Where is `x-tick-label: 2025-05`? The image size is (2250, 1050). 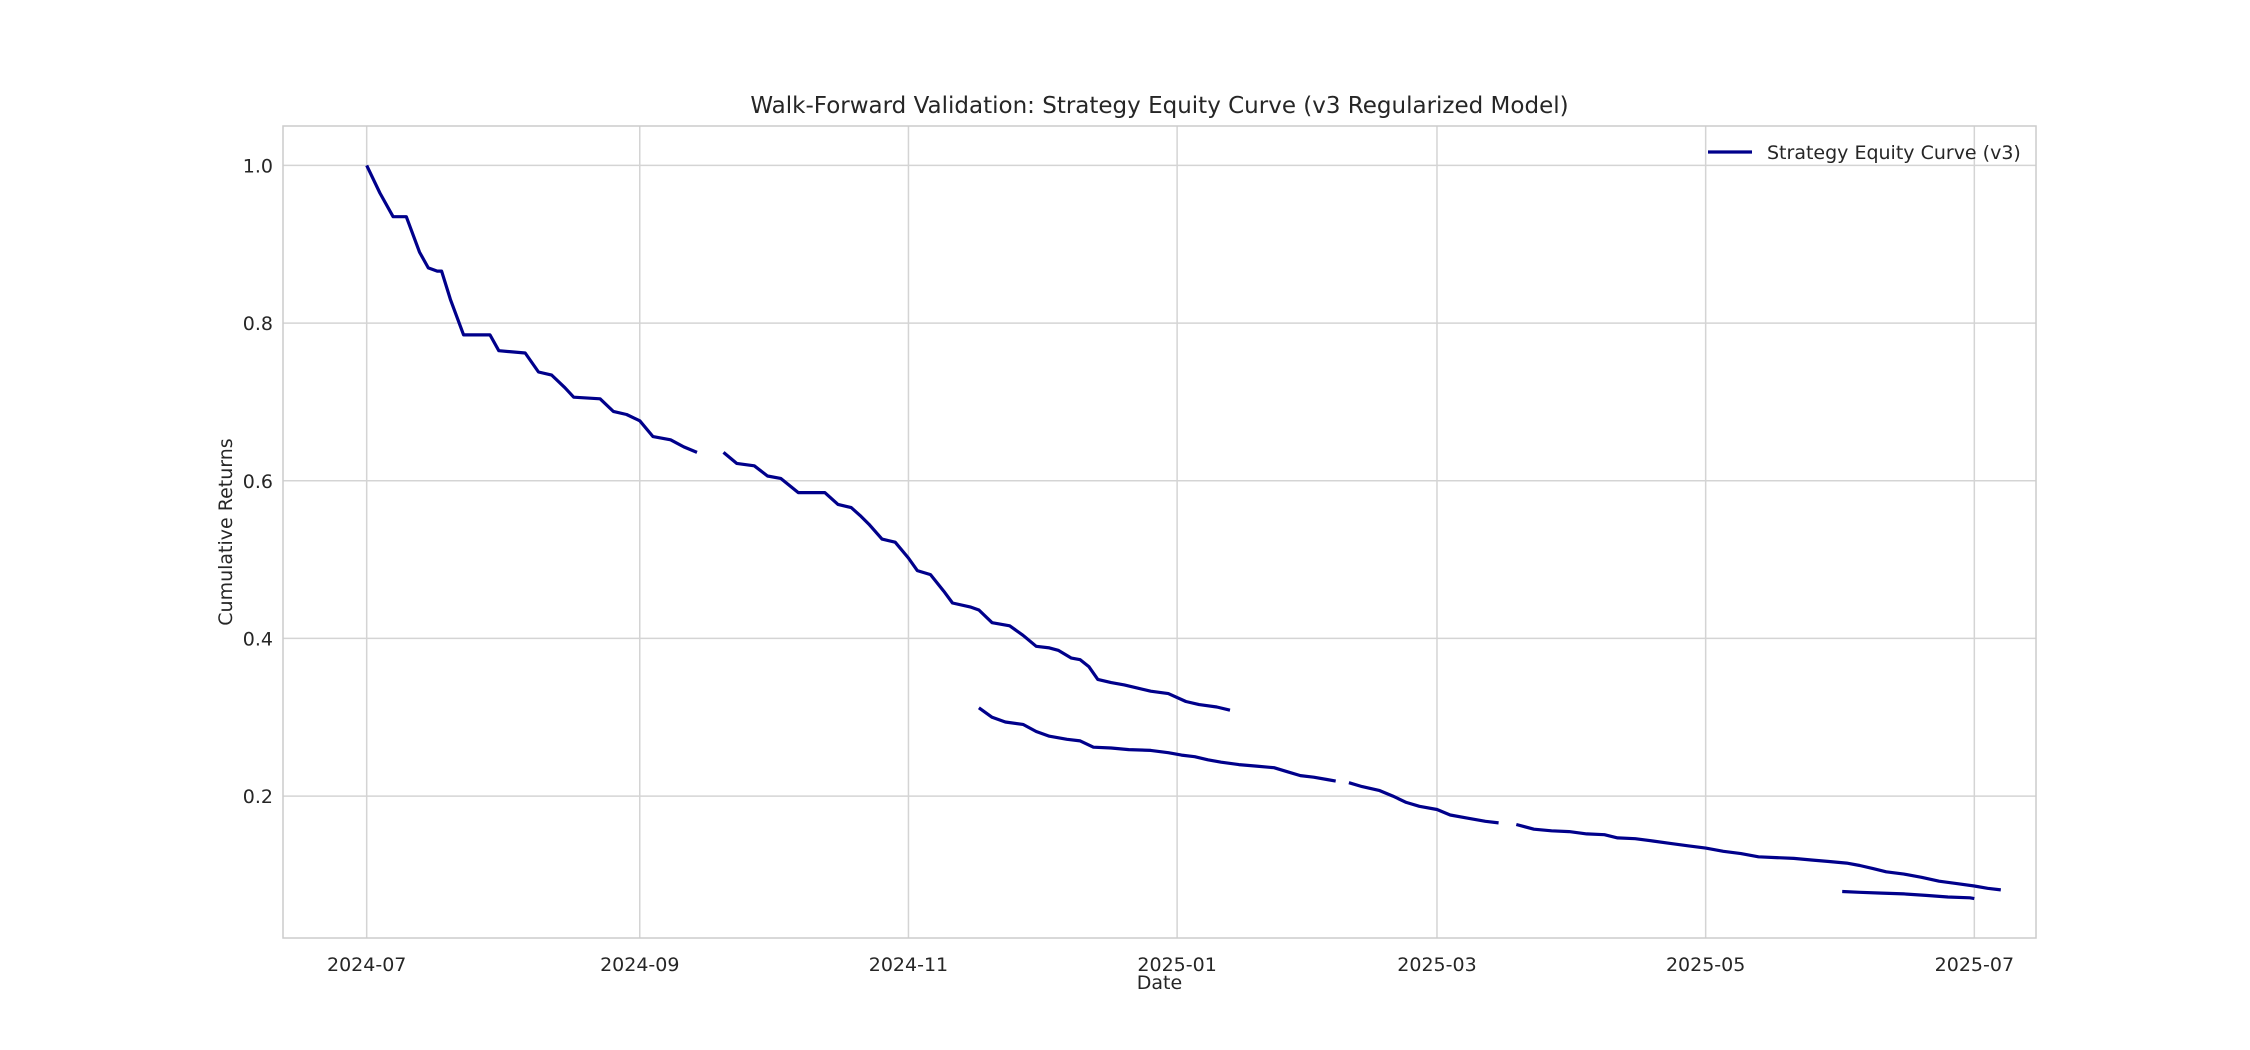
x-tick-label: 2025-05 is located at coordinates (1705, 965).